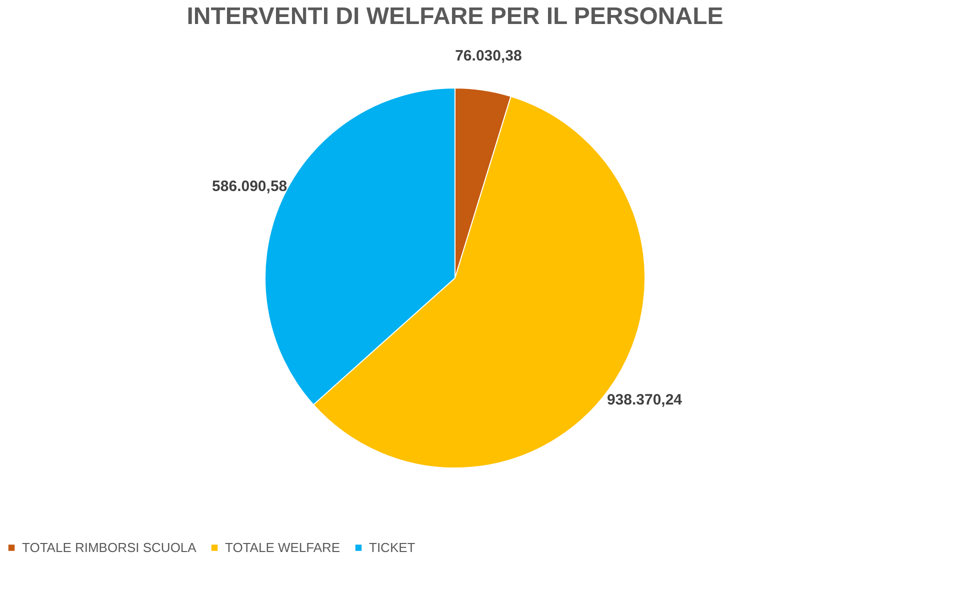 Image resolution: width=965 pixels, height=590 pixels. I want to click on chart-title: INTERVENTI DI WELFARE PER IL PERSONALE, so click(455, 16).